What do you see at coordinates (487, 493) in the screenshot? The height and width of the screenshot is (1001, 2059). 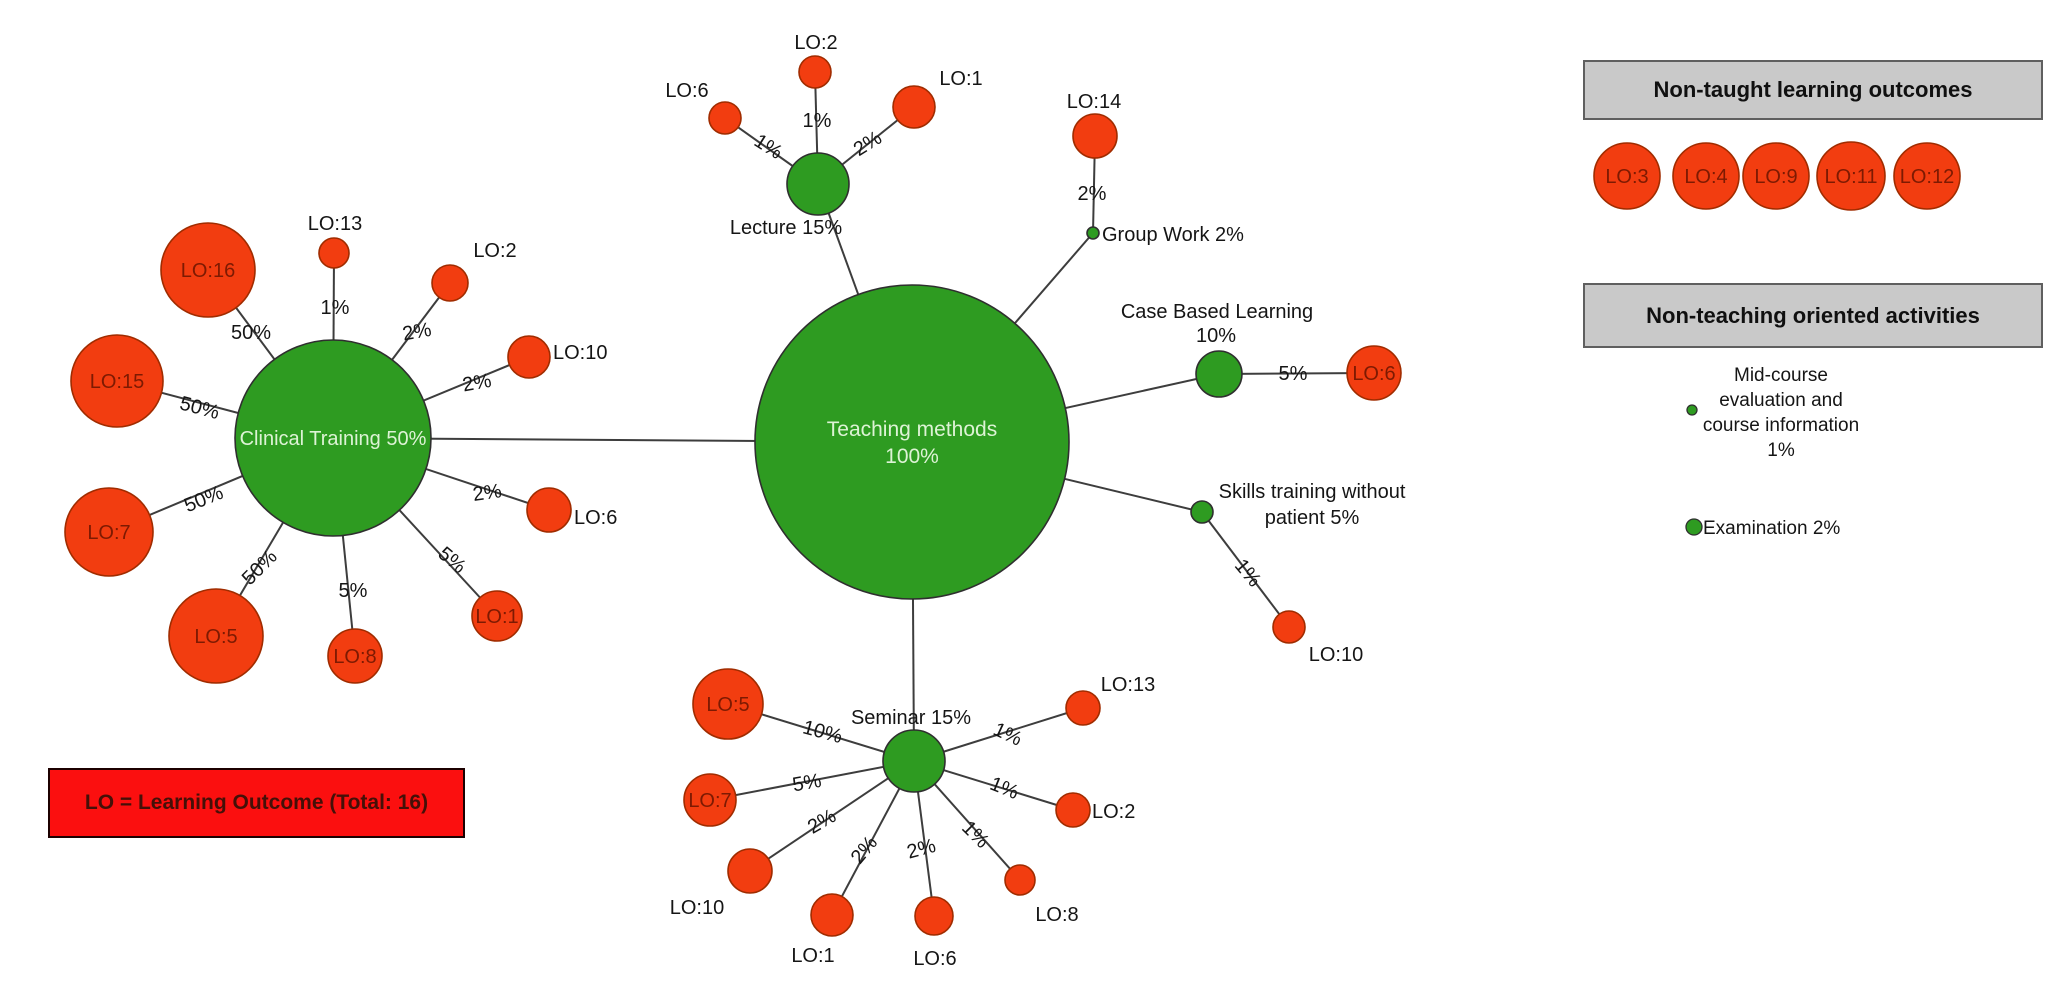 I see `edge-weight-label-clinical-c6: 2%` at bounding box center [487, 493].